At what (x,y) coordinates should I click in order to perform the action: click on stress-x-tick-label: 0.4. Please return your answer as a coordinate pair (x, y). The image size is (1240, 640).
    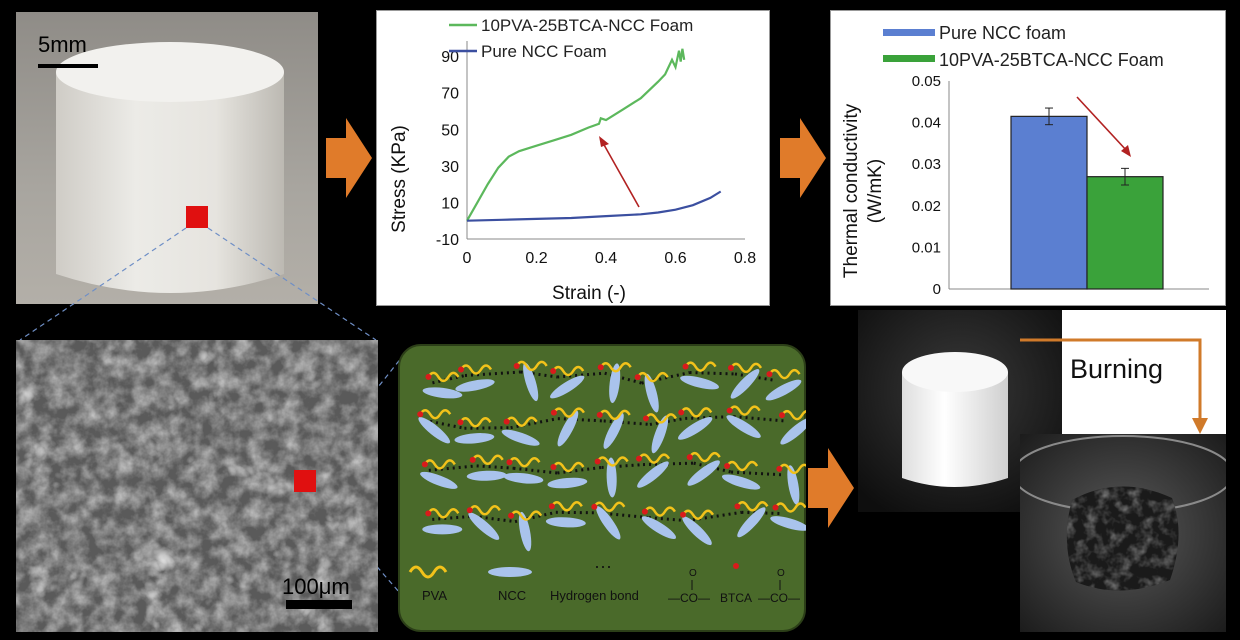
    Looking at the image, I should click on (606, 258).